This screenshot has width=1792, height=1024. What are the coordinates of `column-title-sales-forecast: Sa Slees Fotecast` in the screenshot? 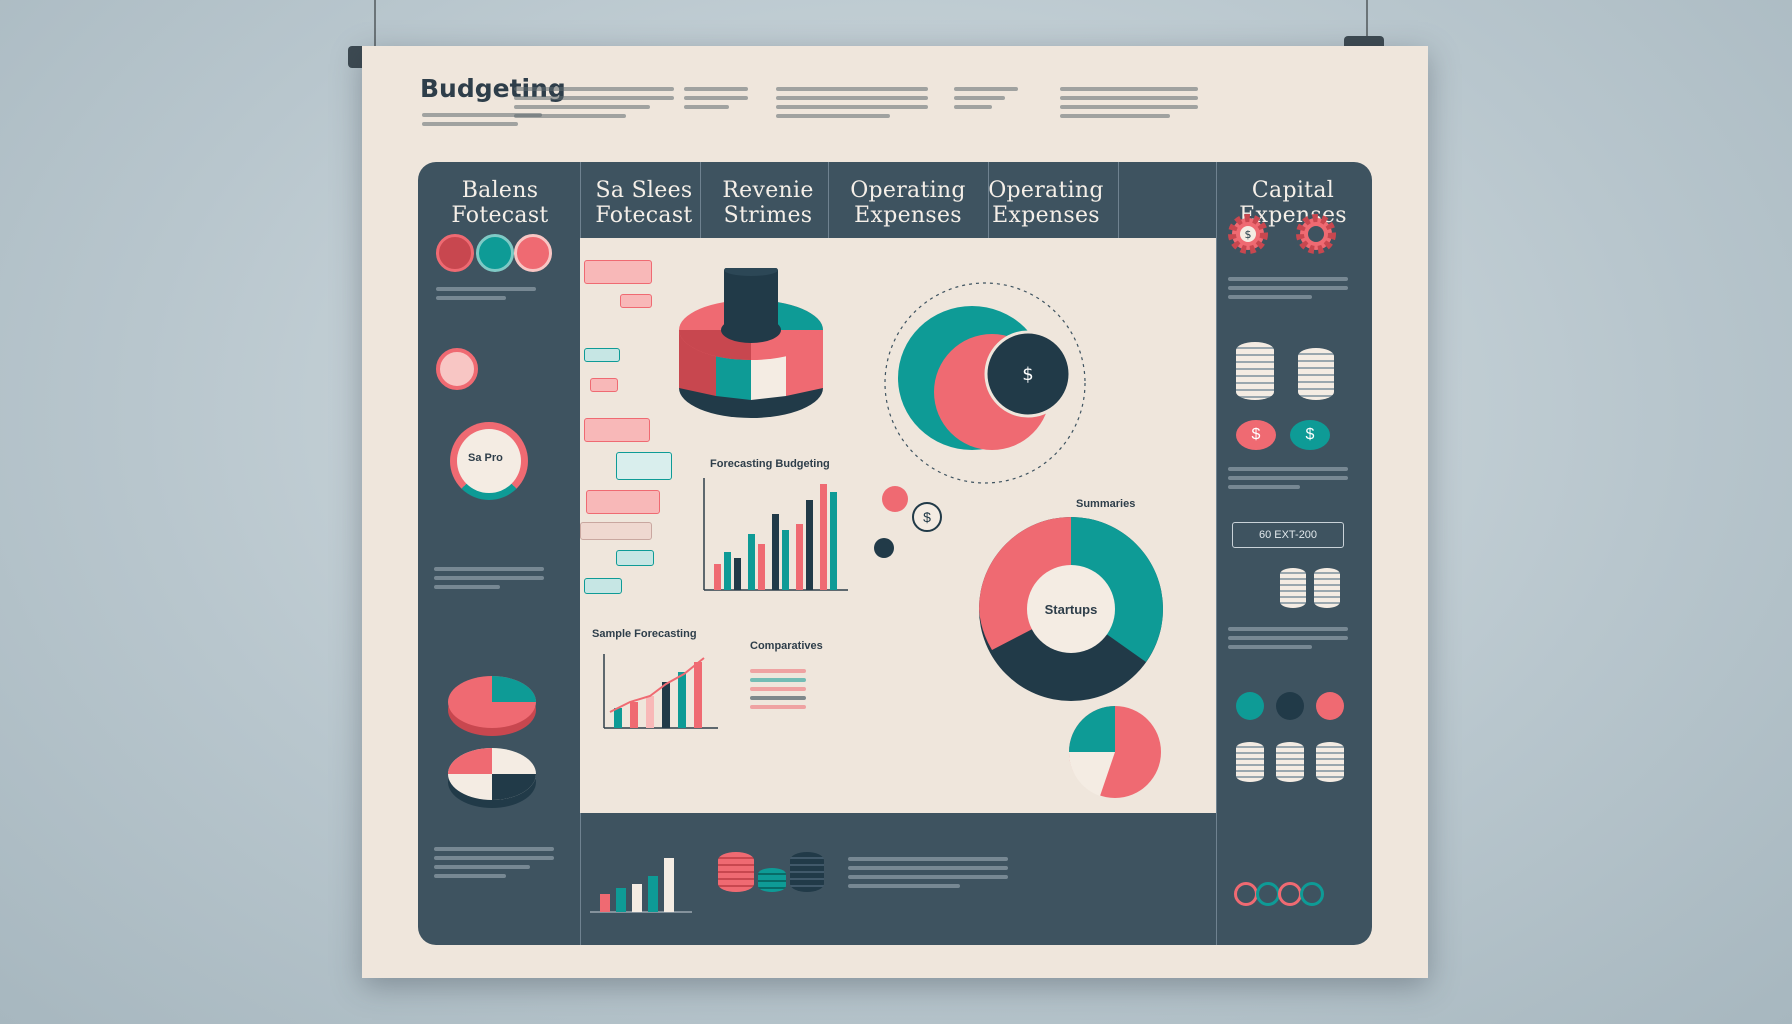 It's located at (644, 203).